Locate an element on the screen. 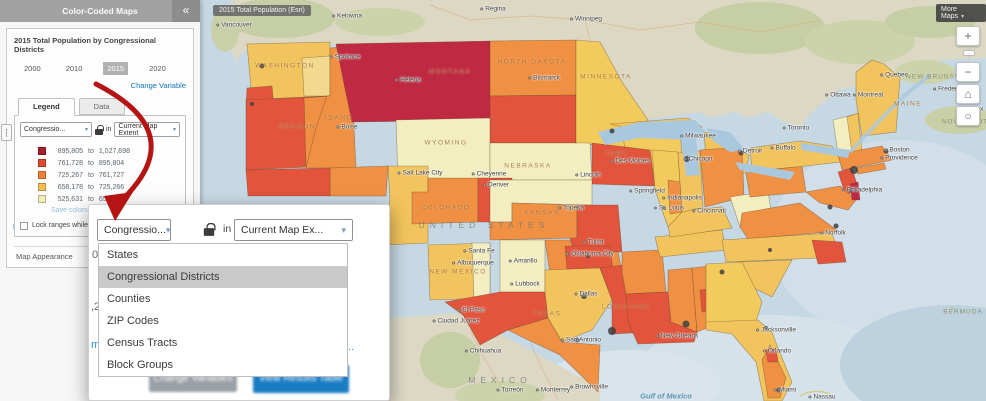  legend-range-from: 525,631 is located at coordinates (70, 199).